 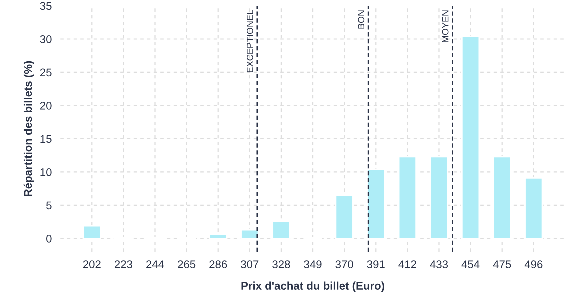 I want to click on x-tick-label: 370, so click(x=345, y=264).